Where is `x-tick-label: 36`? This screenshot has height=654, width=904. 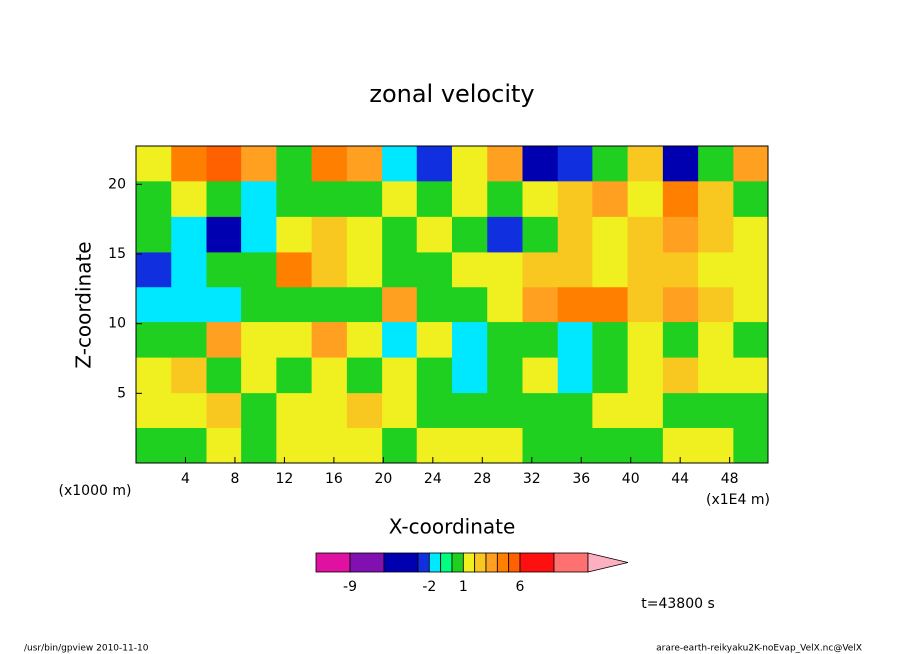
x-tick-label: 36 is located at coordinates (581, 479).